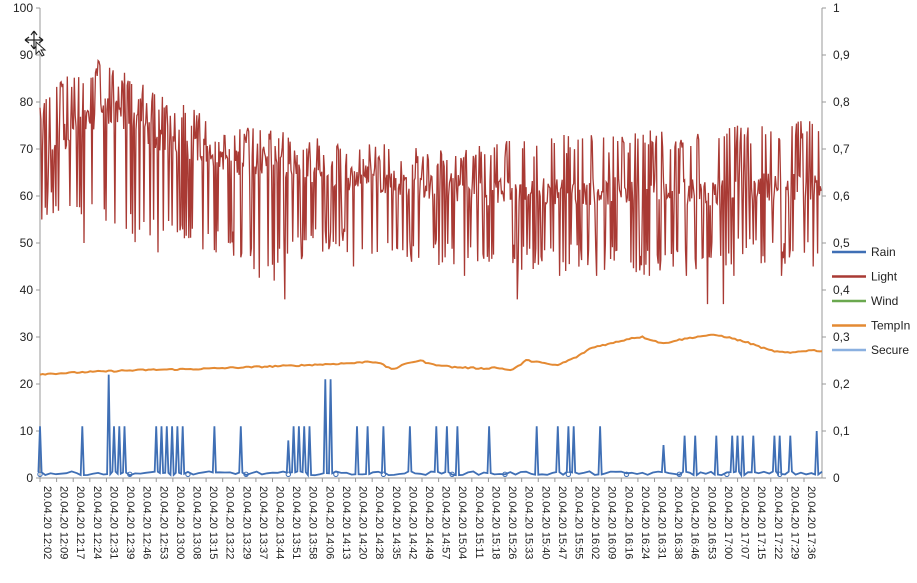 This screenshot has height=583, width=917. I want to click on x-tick-label: 20.04.20 17:36, so click(811, 522).